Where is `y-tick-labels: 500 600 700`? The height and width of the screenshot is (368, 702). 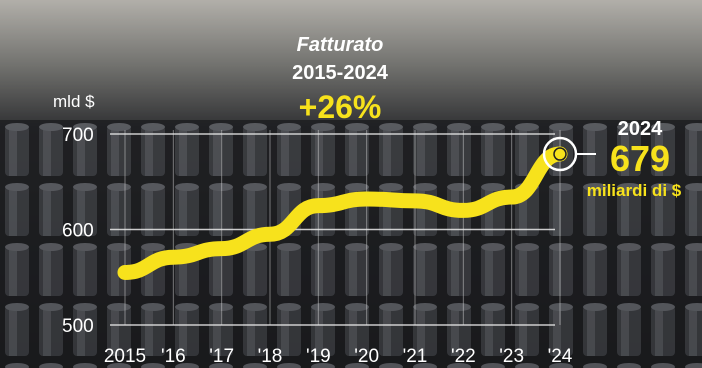
y-tick-labels: 500 600 700 is located at coordinates (78, 231).